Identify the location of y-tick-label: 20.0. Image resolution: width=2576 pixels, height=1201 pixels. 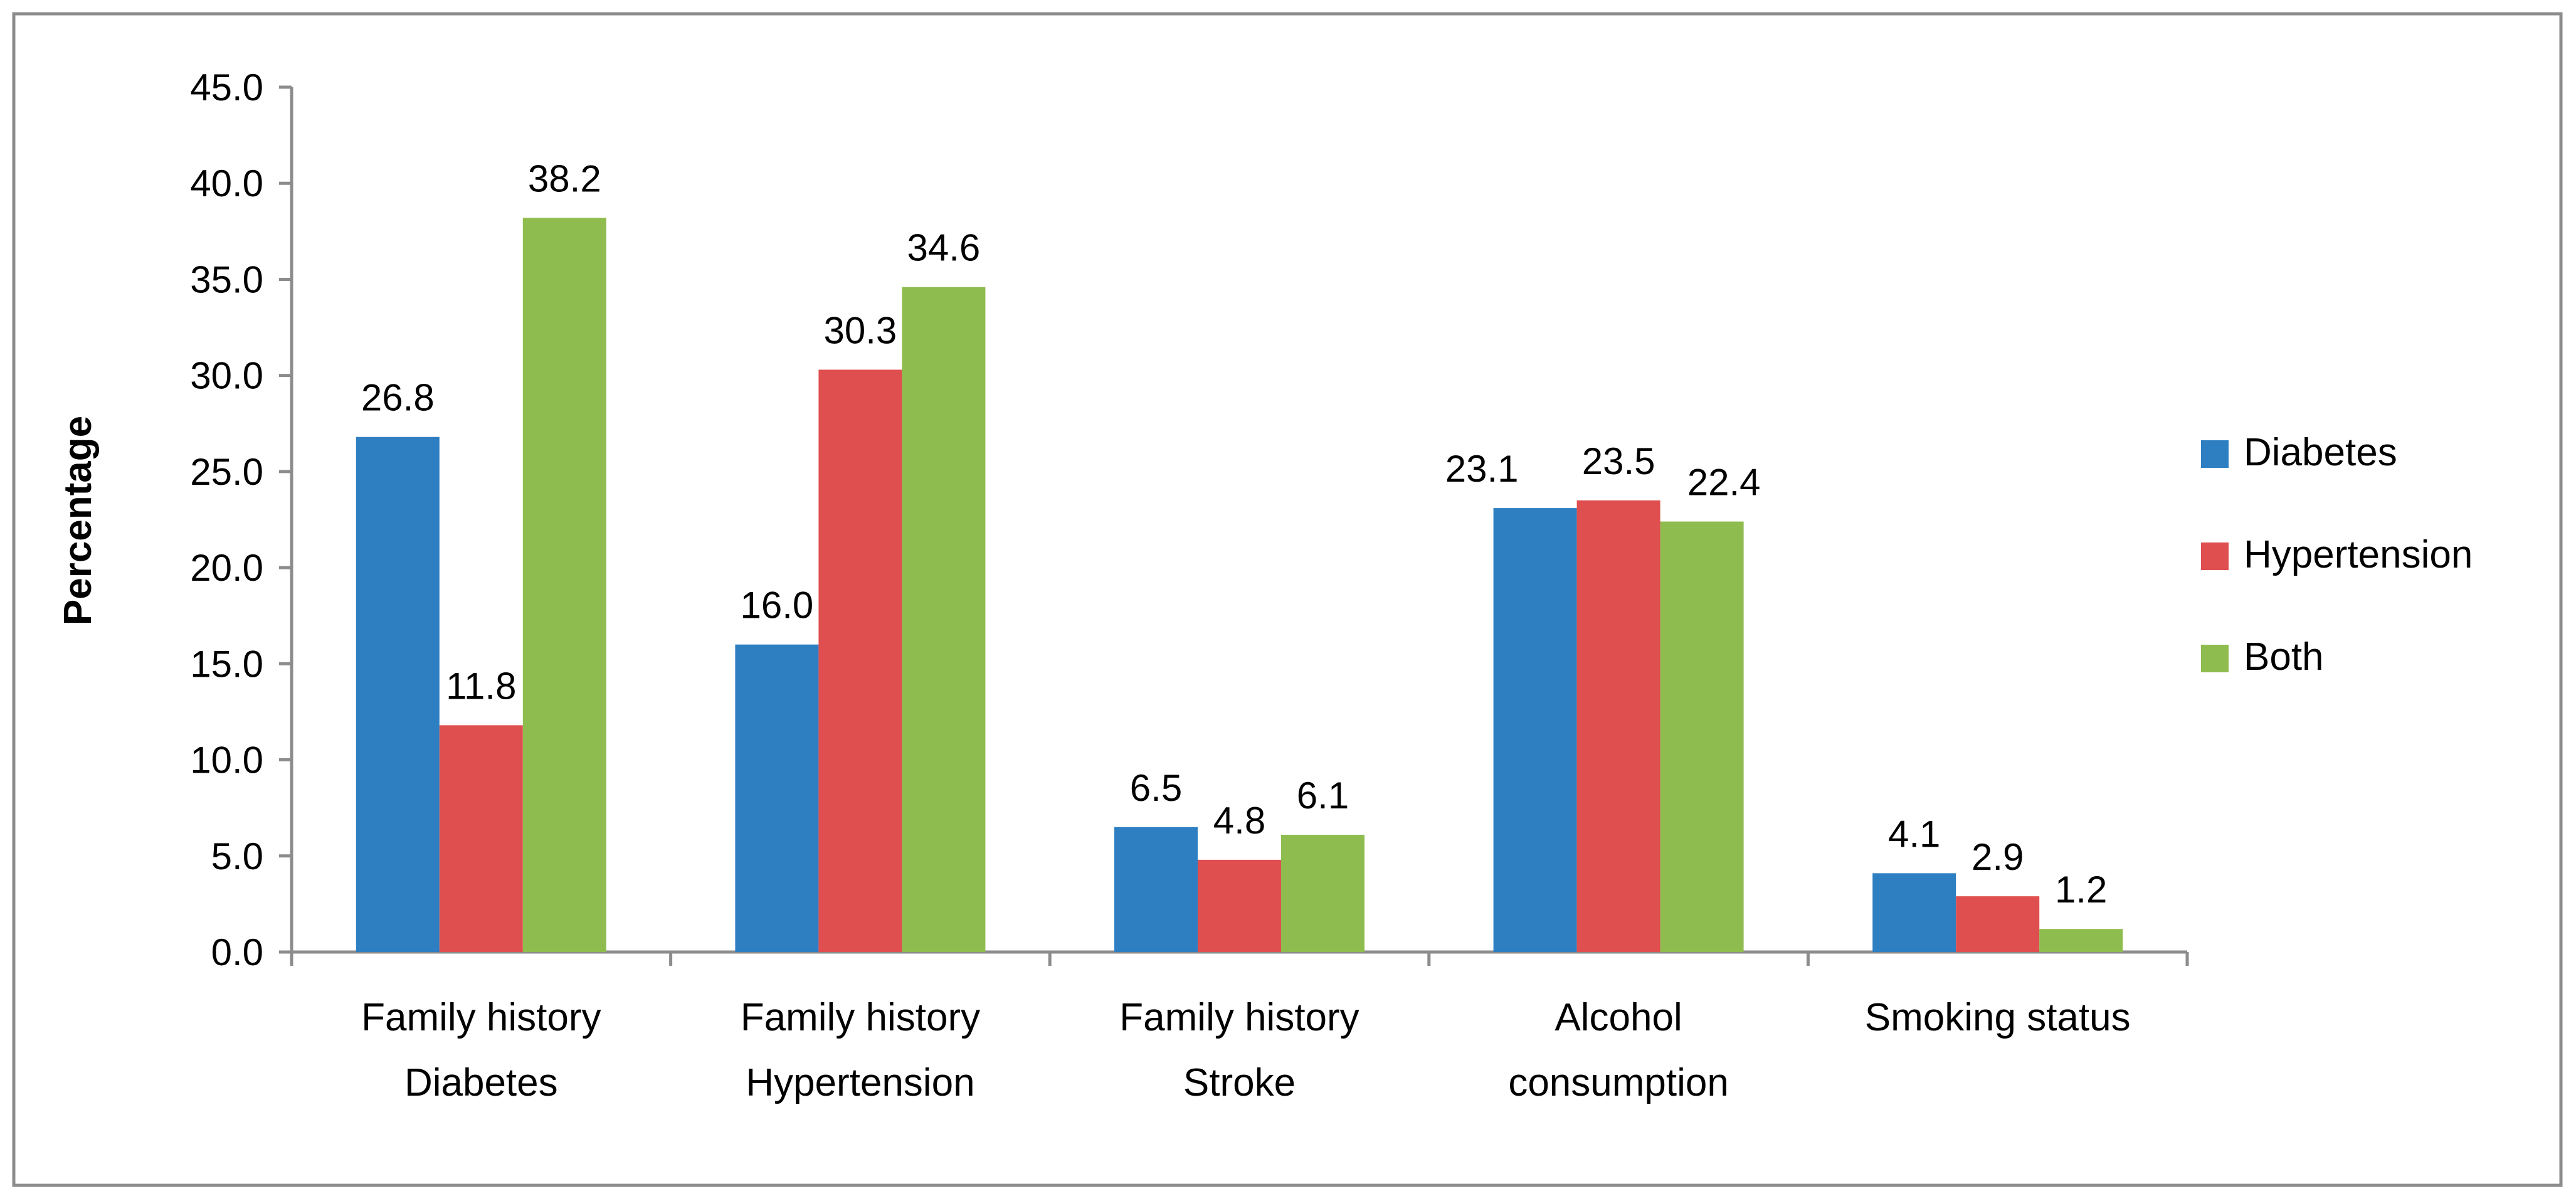
(226, 568).